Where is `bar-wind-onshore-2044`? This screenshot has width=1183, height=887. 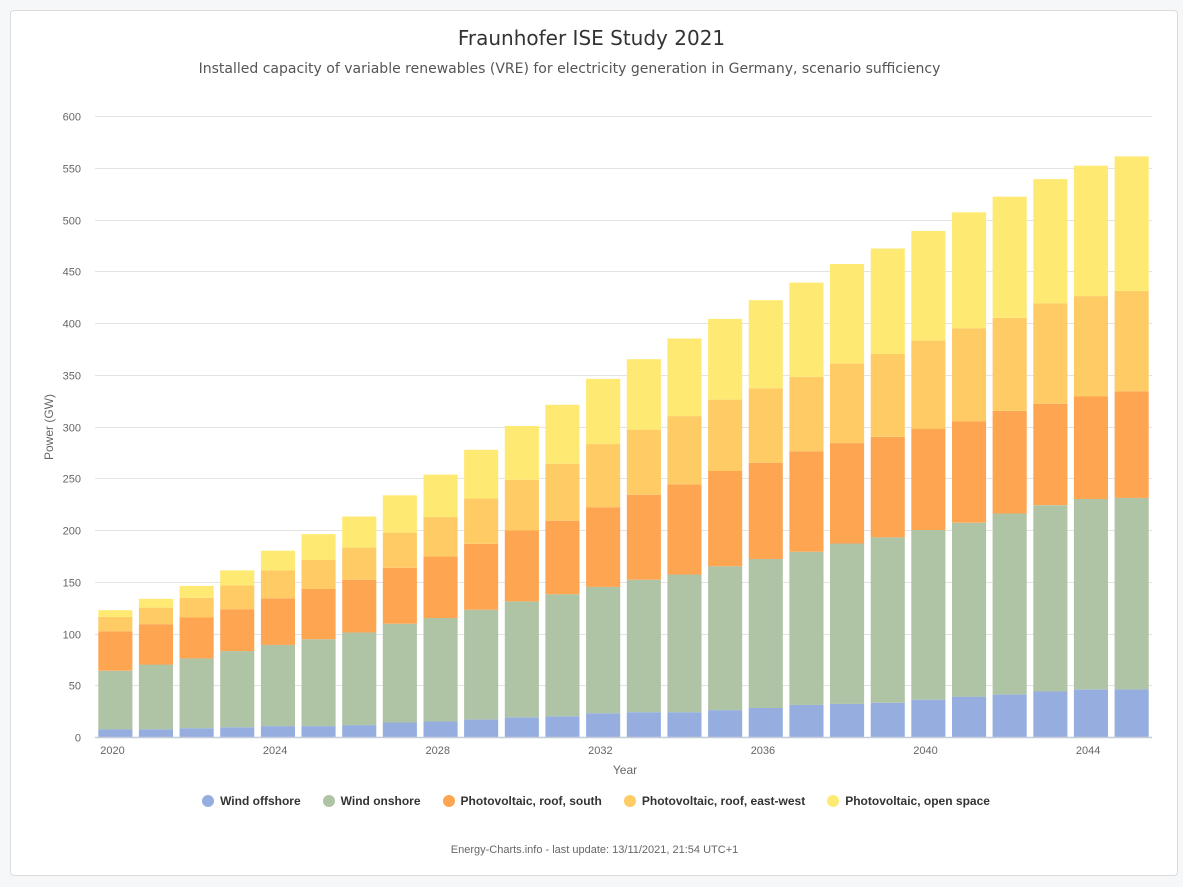
bar-wind-onshore-2044 is located at coordinates (1090, 594).